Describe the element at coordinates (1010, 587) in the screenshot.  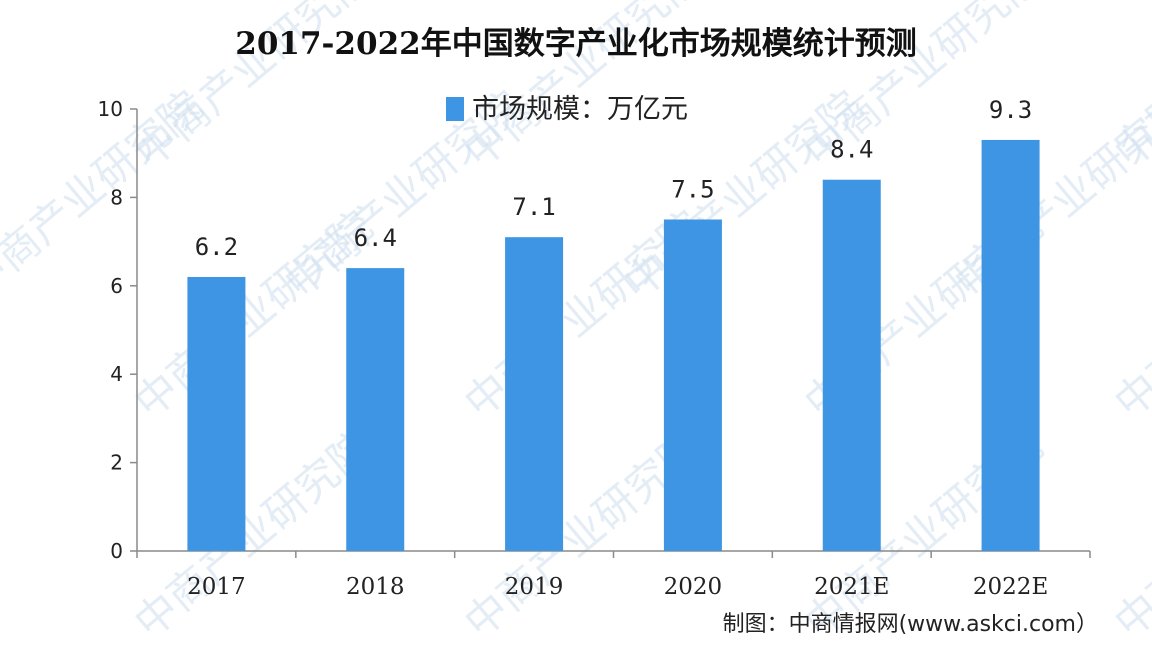
I see `x-tick-label: 2022E` at that location.